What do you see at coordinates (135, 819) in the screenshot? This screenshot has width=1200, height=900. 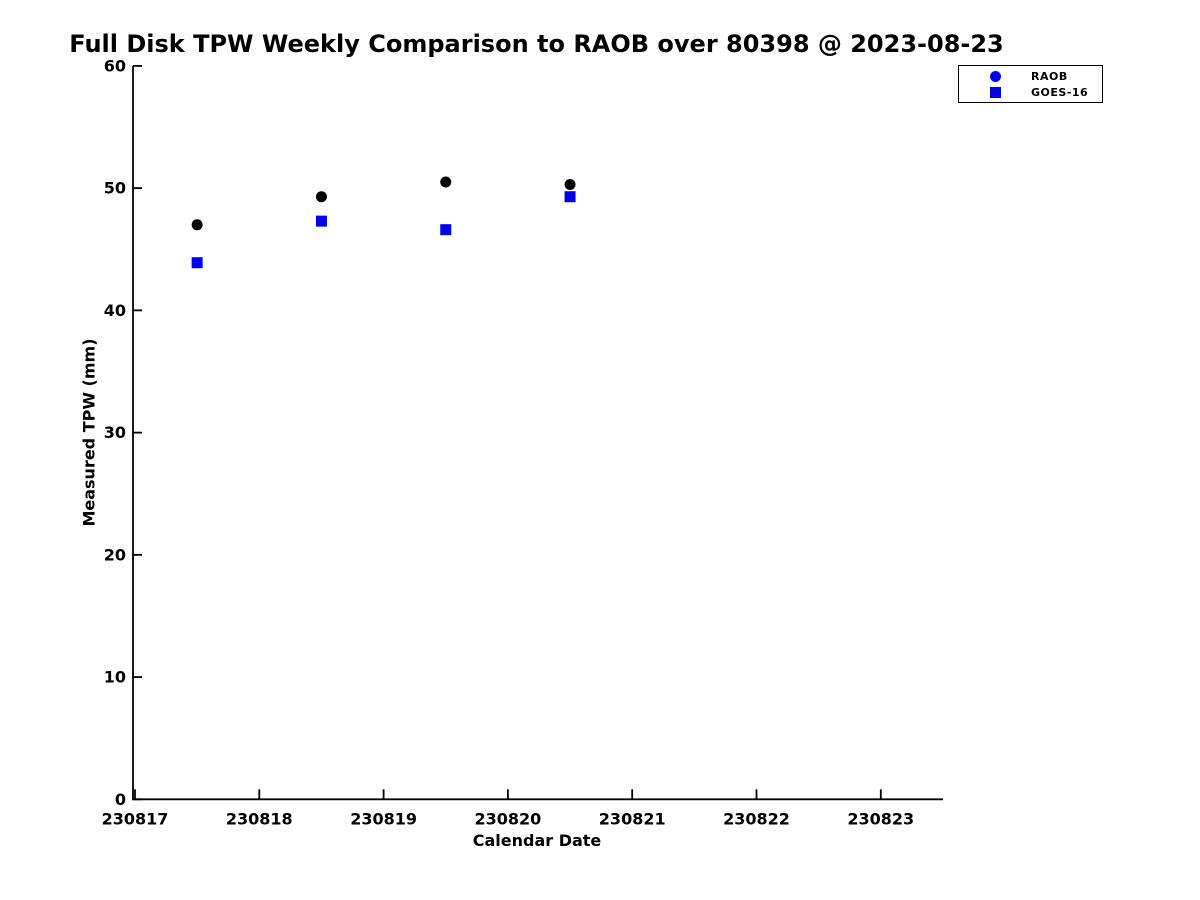 I see `x-tick-label: 230817` at bounding box center [135, 819].